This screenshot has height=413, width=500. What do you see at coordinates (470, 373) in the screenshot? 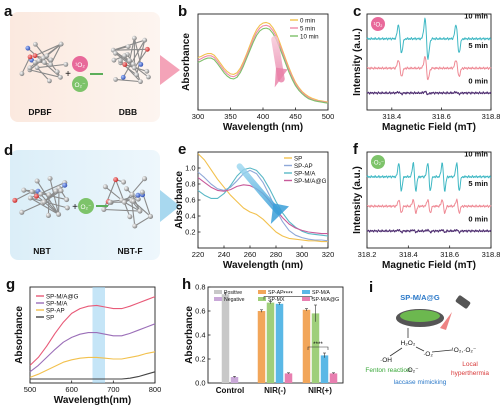
I see `hyperthermia-label-2: hyperthermia` at bounding box center [470, 373].